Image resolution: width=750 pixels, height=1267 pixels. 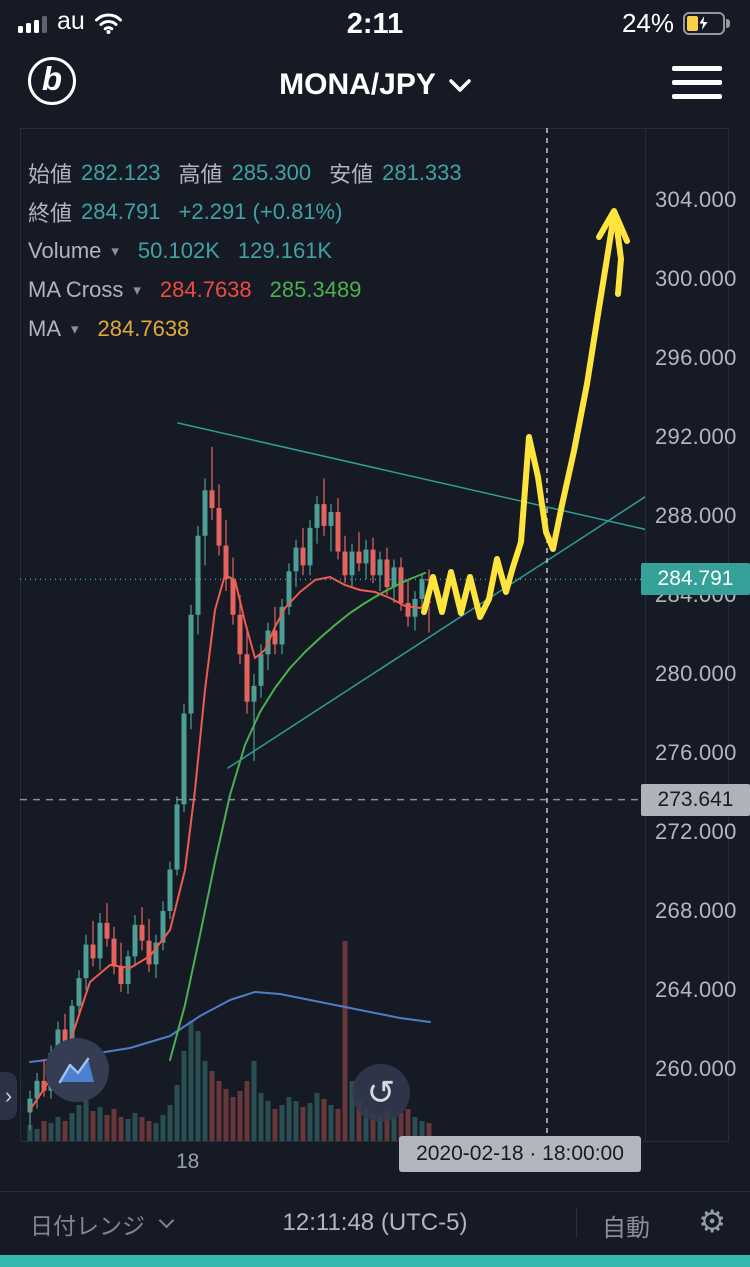 I want to click on clock-label: 12:11:48 (UTC-5), so click(x=375, y=1222).